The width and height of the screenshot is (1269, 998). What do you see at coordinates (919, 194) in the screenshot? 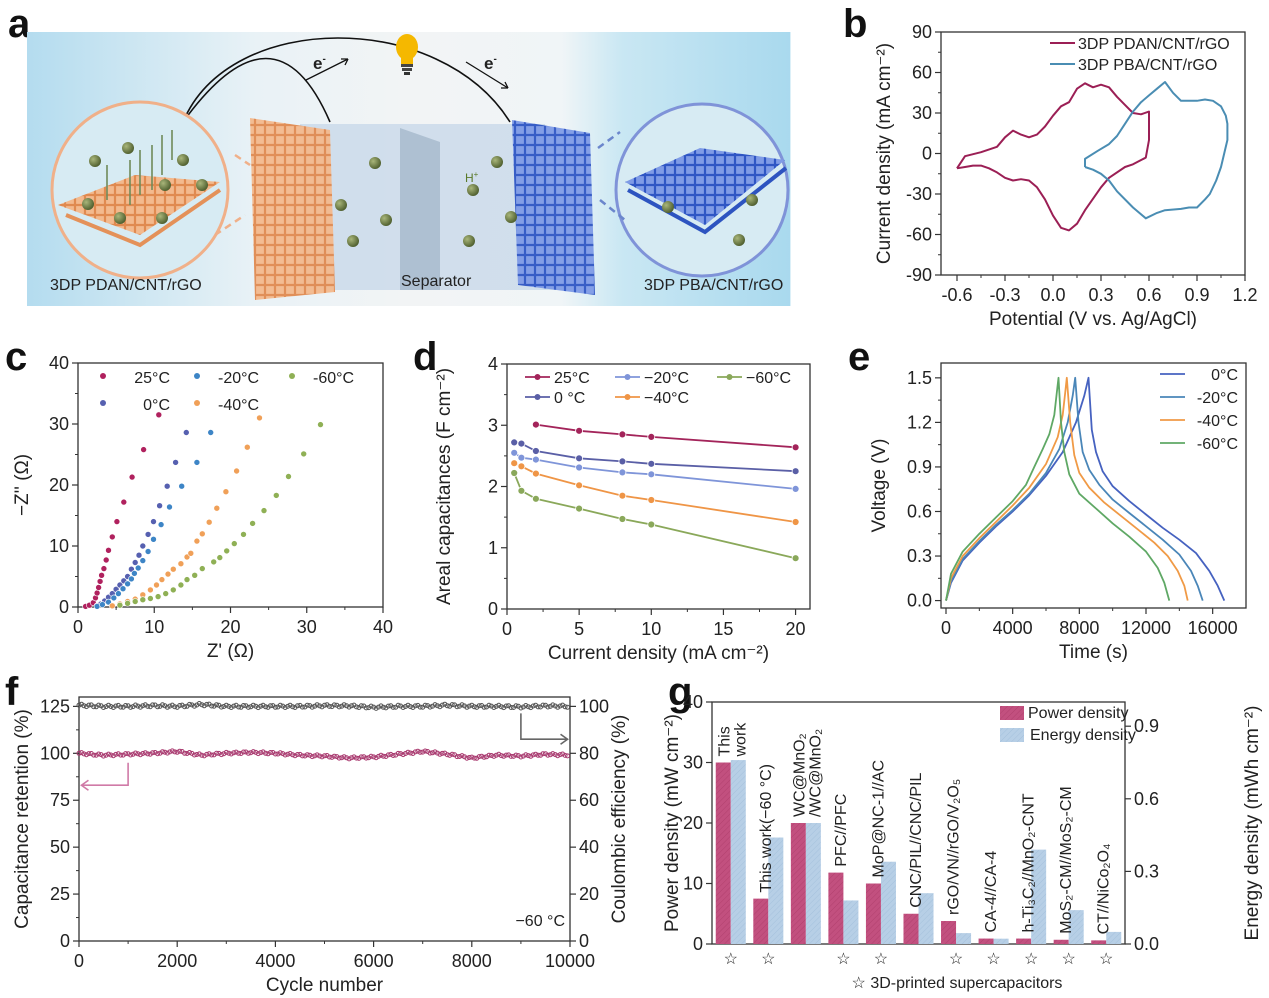
I see `y-tick-label: -30` at bounding box center [919, 194].